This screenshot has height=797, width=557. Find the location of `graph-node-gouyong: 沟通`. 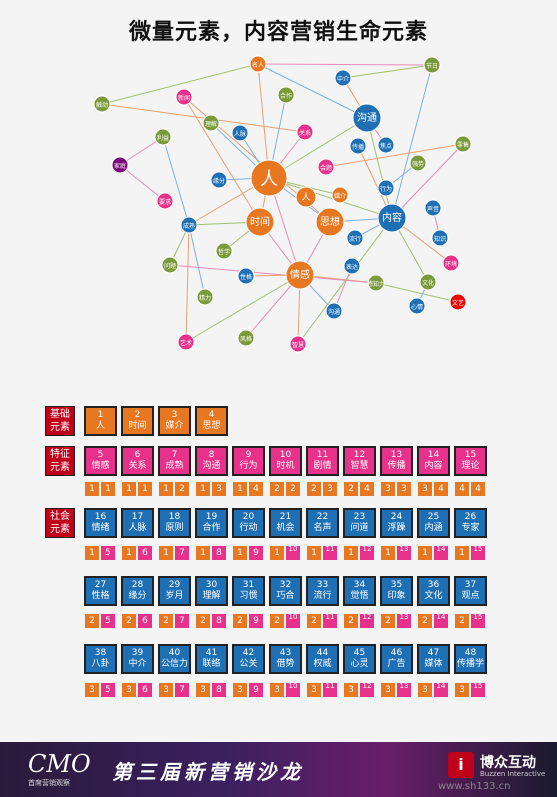

graph-node-gouyong: 沟通 is located at coordinates (334, 311).